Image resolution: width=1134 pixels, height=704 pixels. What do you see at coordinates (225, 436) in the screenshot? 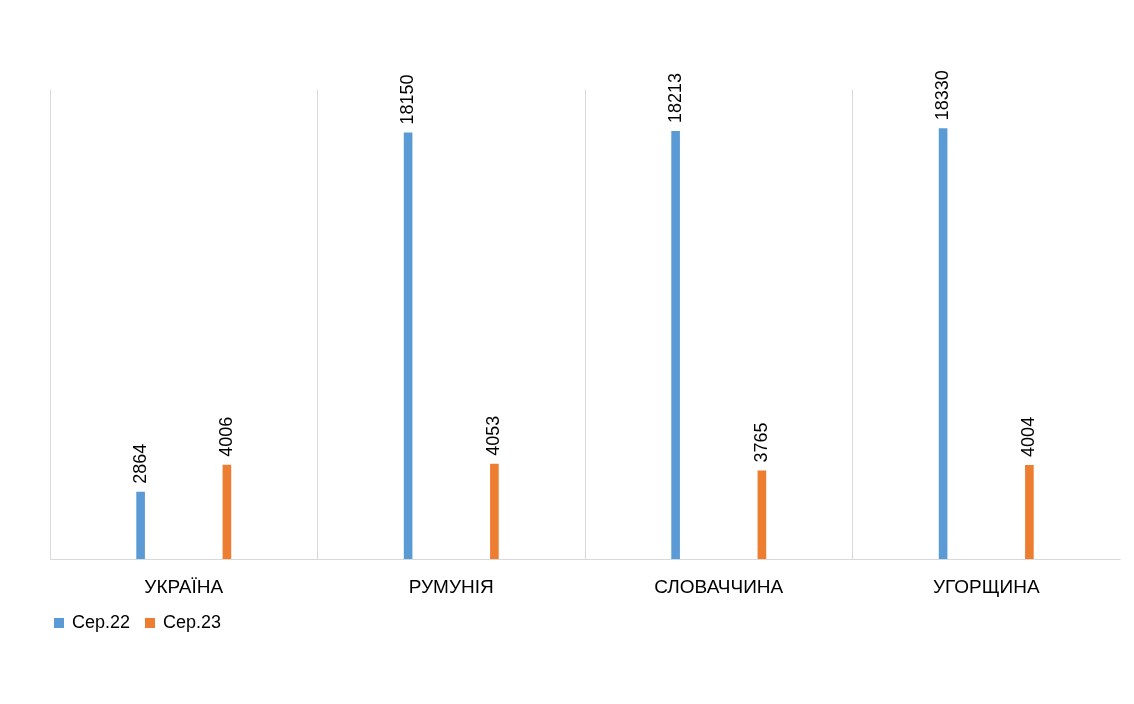
I see `data-label: 4006` at bounding box center [225, 436].